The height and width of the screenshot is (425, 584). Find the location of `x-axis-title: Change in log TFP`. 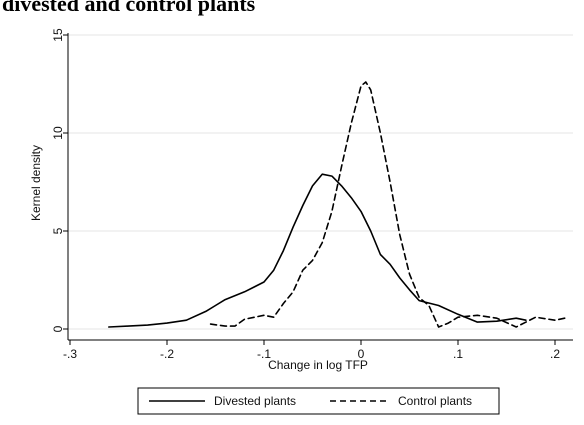

x-axis-title: Change in log TFP is located at coordinates (318, 365).